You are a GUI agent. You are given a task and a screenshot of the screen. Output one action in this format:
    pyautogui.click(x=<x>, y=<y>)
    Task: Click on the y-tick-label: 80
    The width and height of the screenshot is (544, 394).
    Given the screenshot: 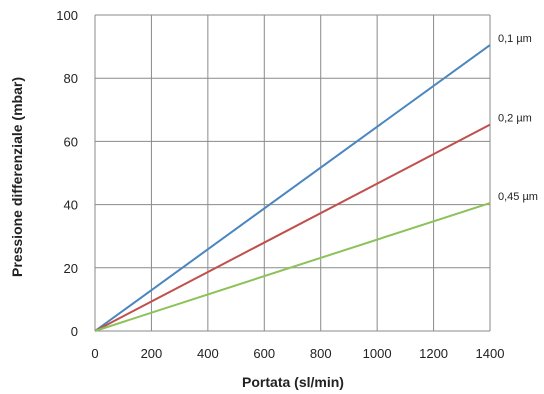 What is the action you would take?
    pyautogui.click(x=71, y=78)
    